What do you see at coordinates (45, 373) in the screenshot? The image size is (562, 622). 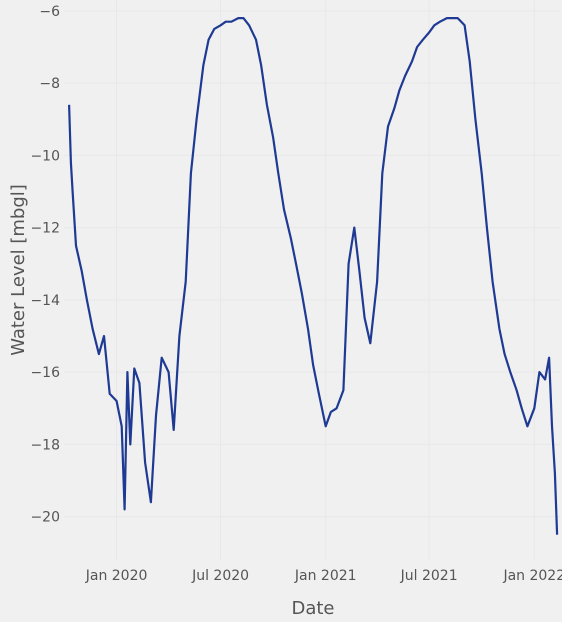 I see `y-tick-label: −16` at bounding box center [45, 373].